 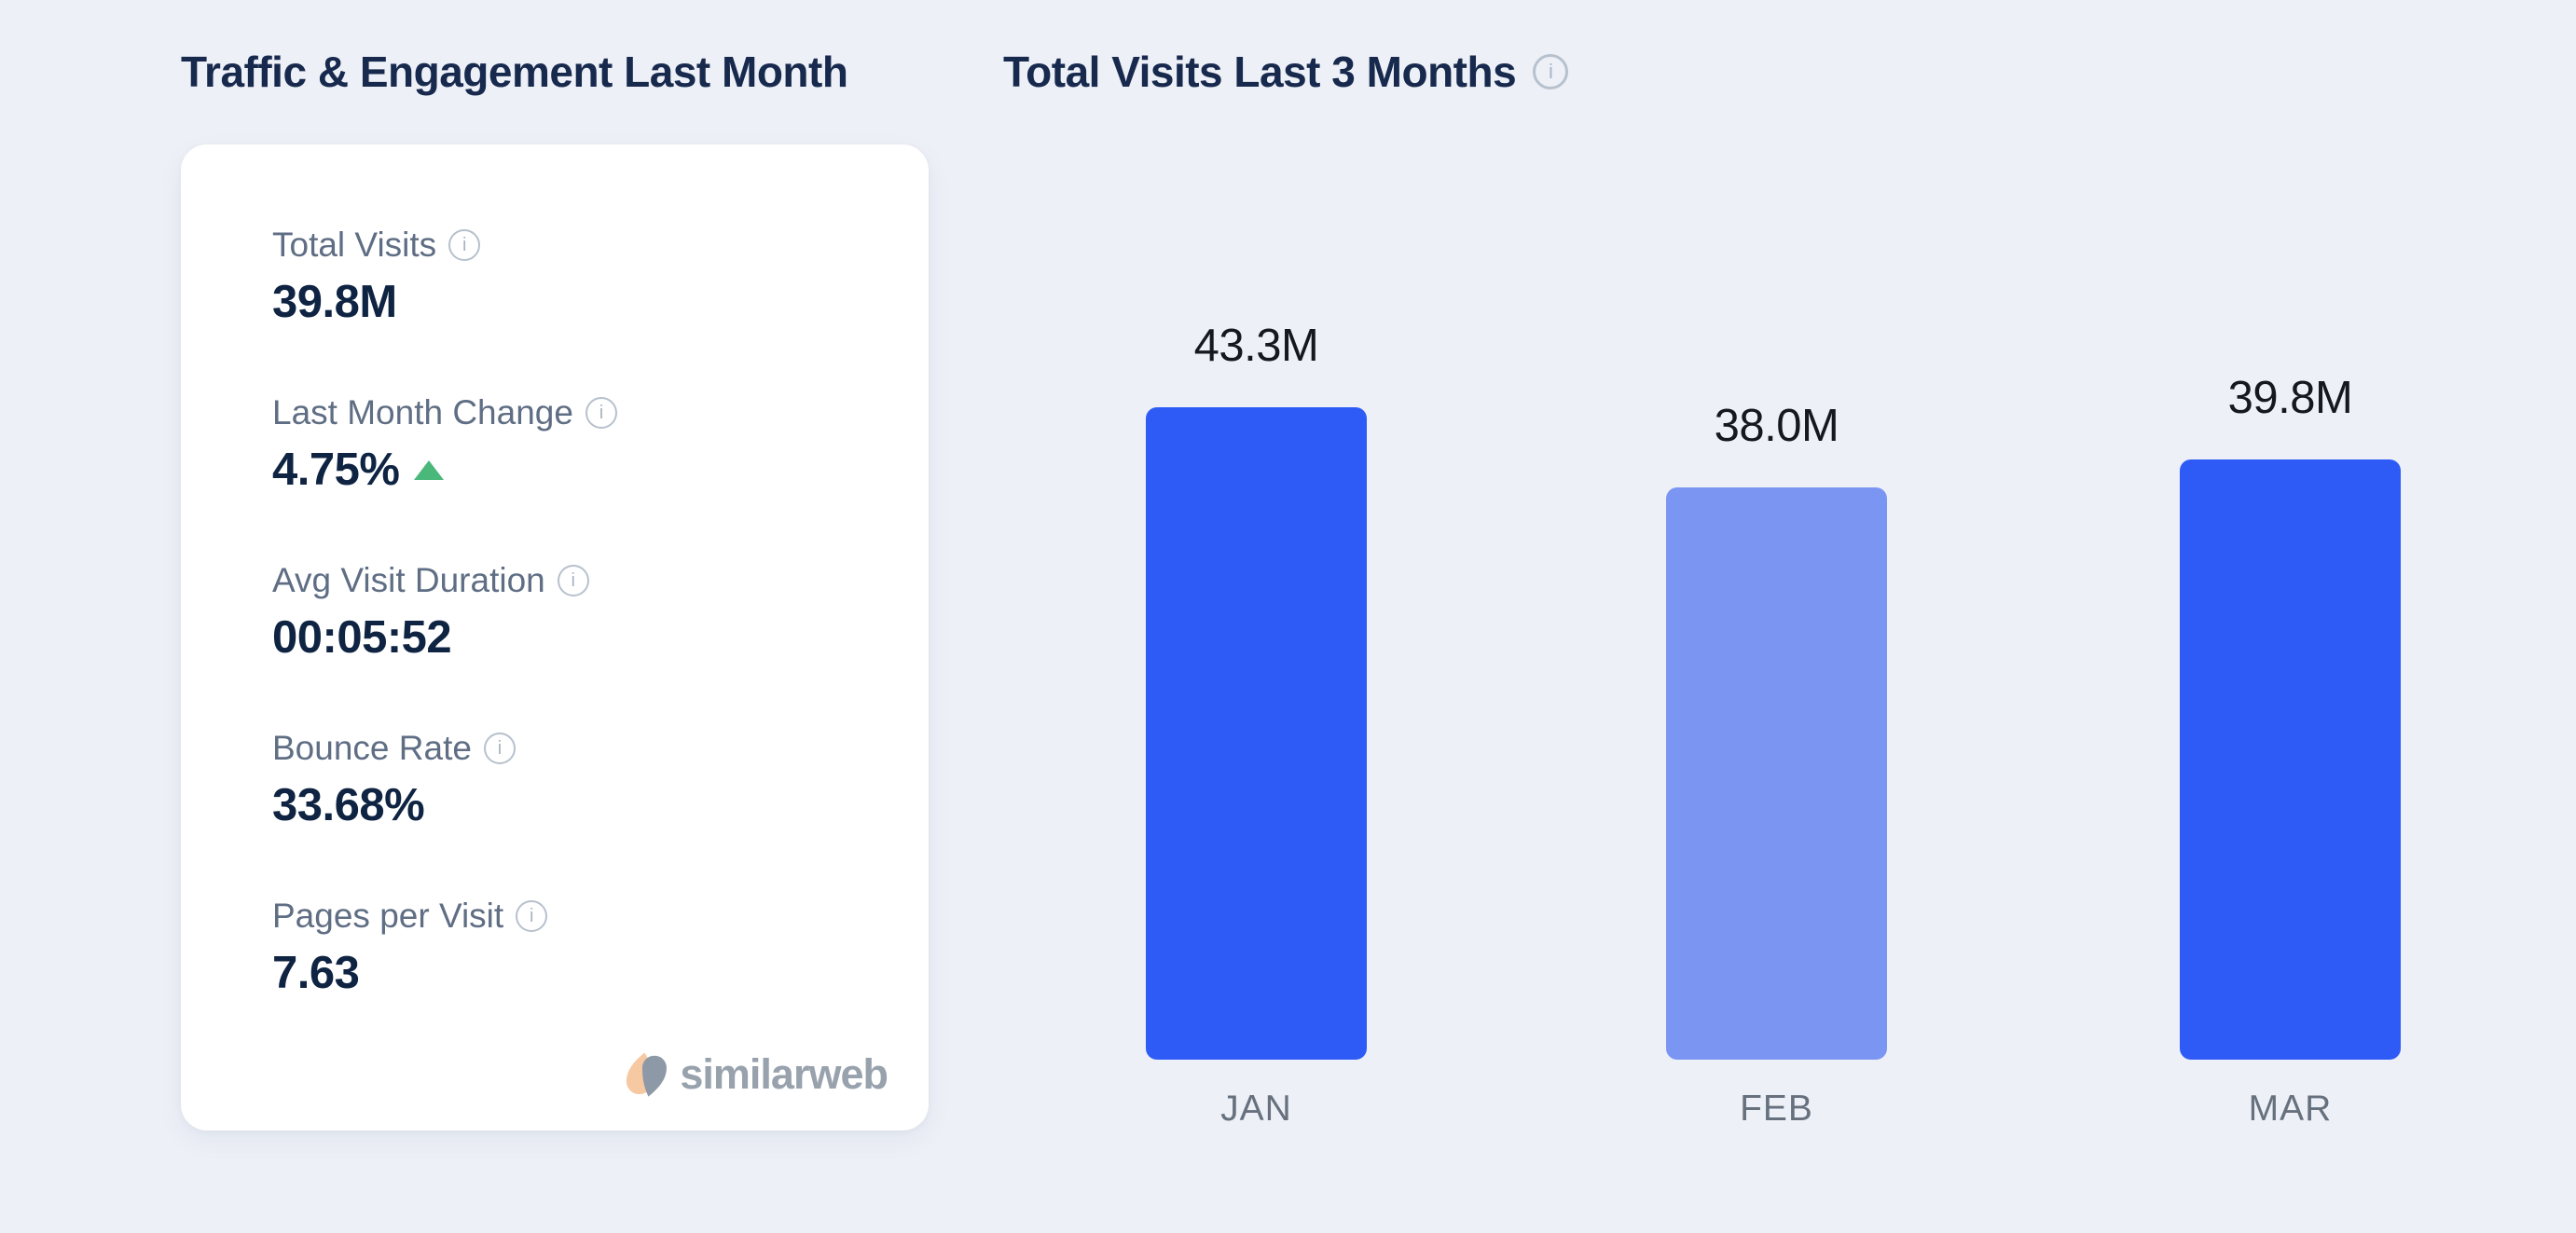 What do you see at coordinates (572, 637) in the screenshot?
I see `metric-value: 00:05:52` at bounding box center [572, 637].